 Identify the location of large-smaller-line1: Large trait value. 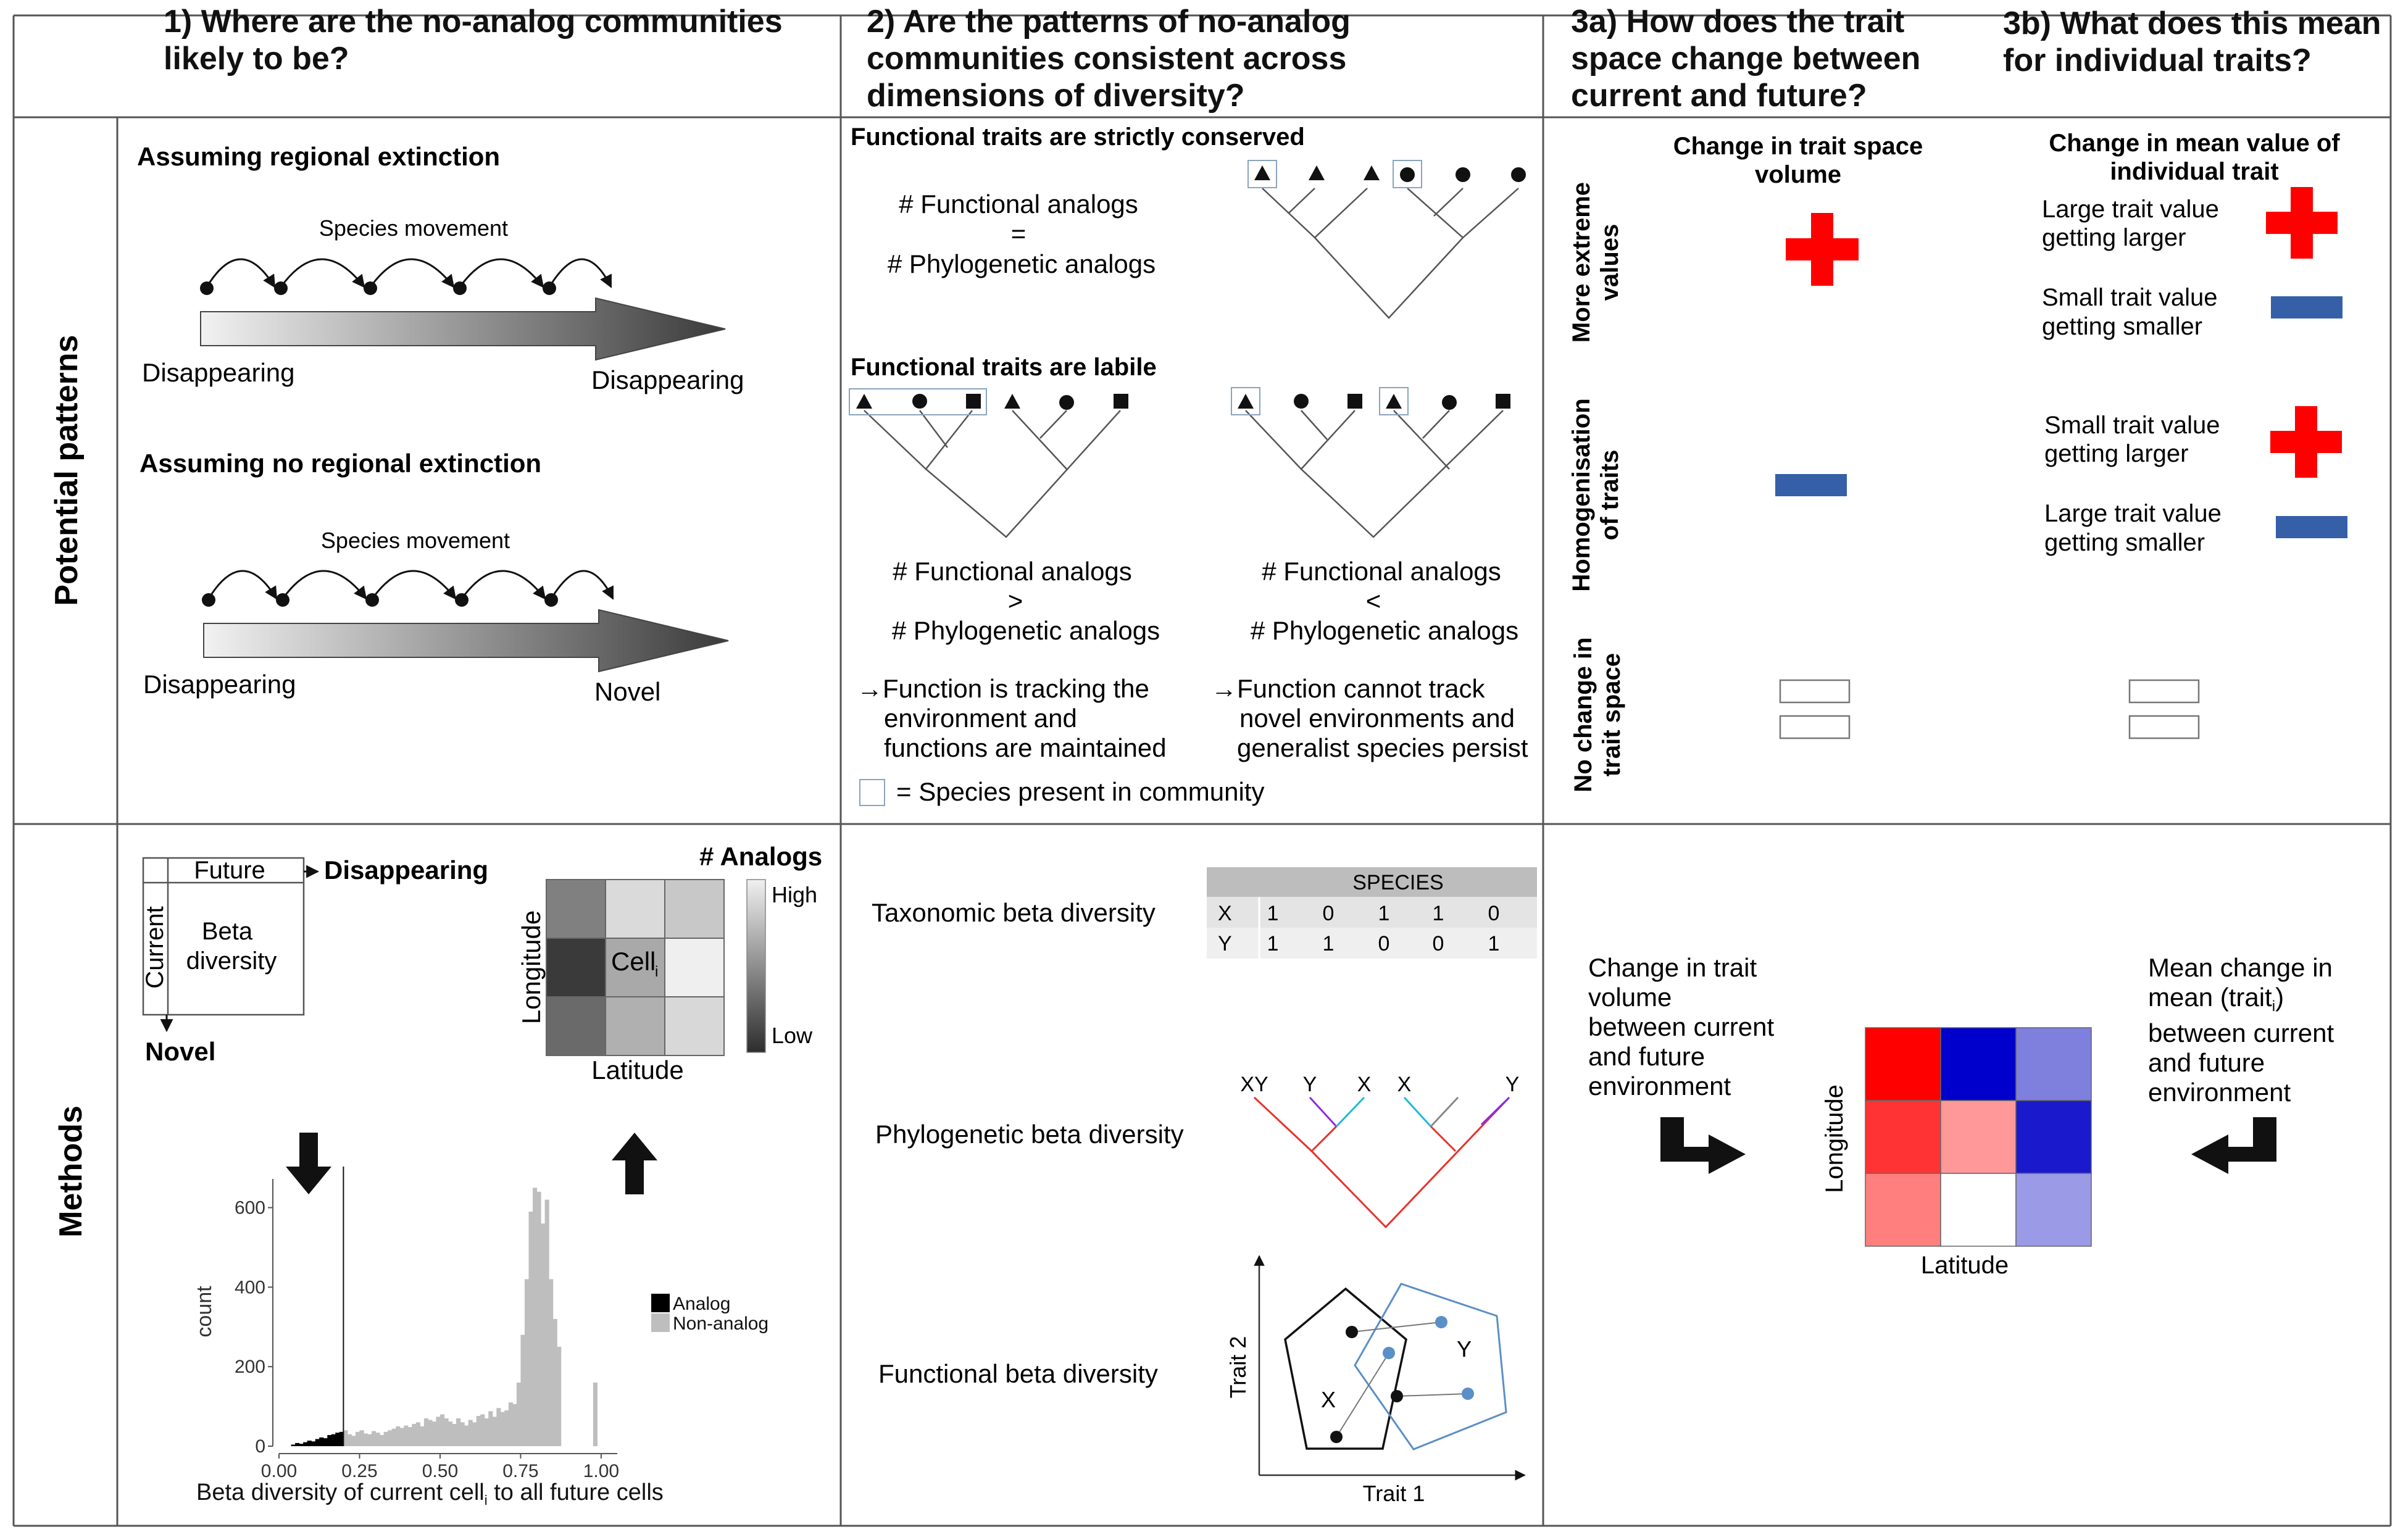
(2133, 513).